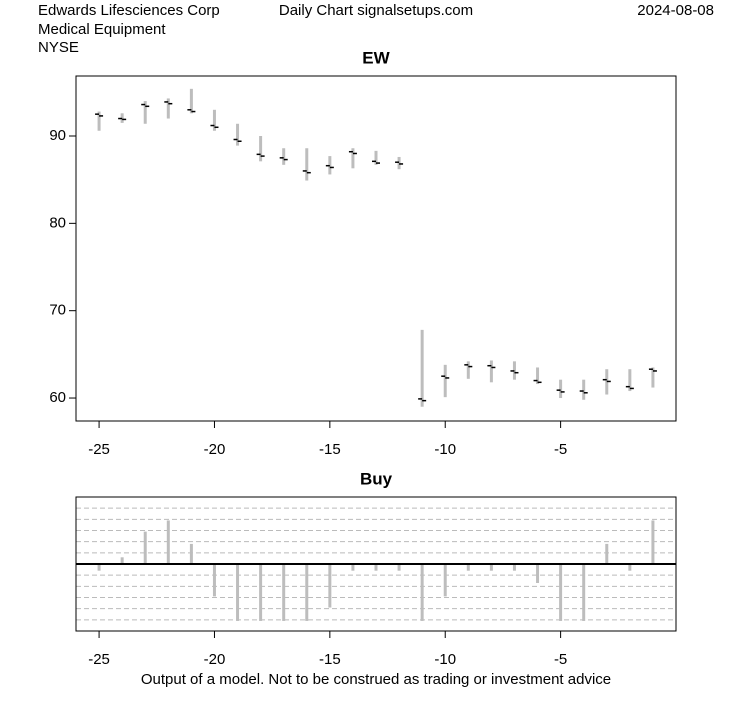 This screenshot has height=708, width=753. Describe the element at coordinates (102, 29) in the screenshot. I see `sector: Medical Equipment` at that location.